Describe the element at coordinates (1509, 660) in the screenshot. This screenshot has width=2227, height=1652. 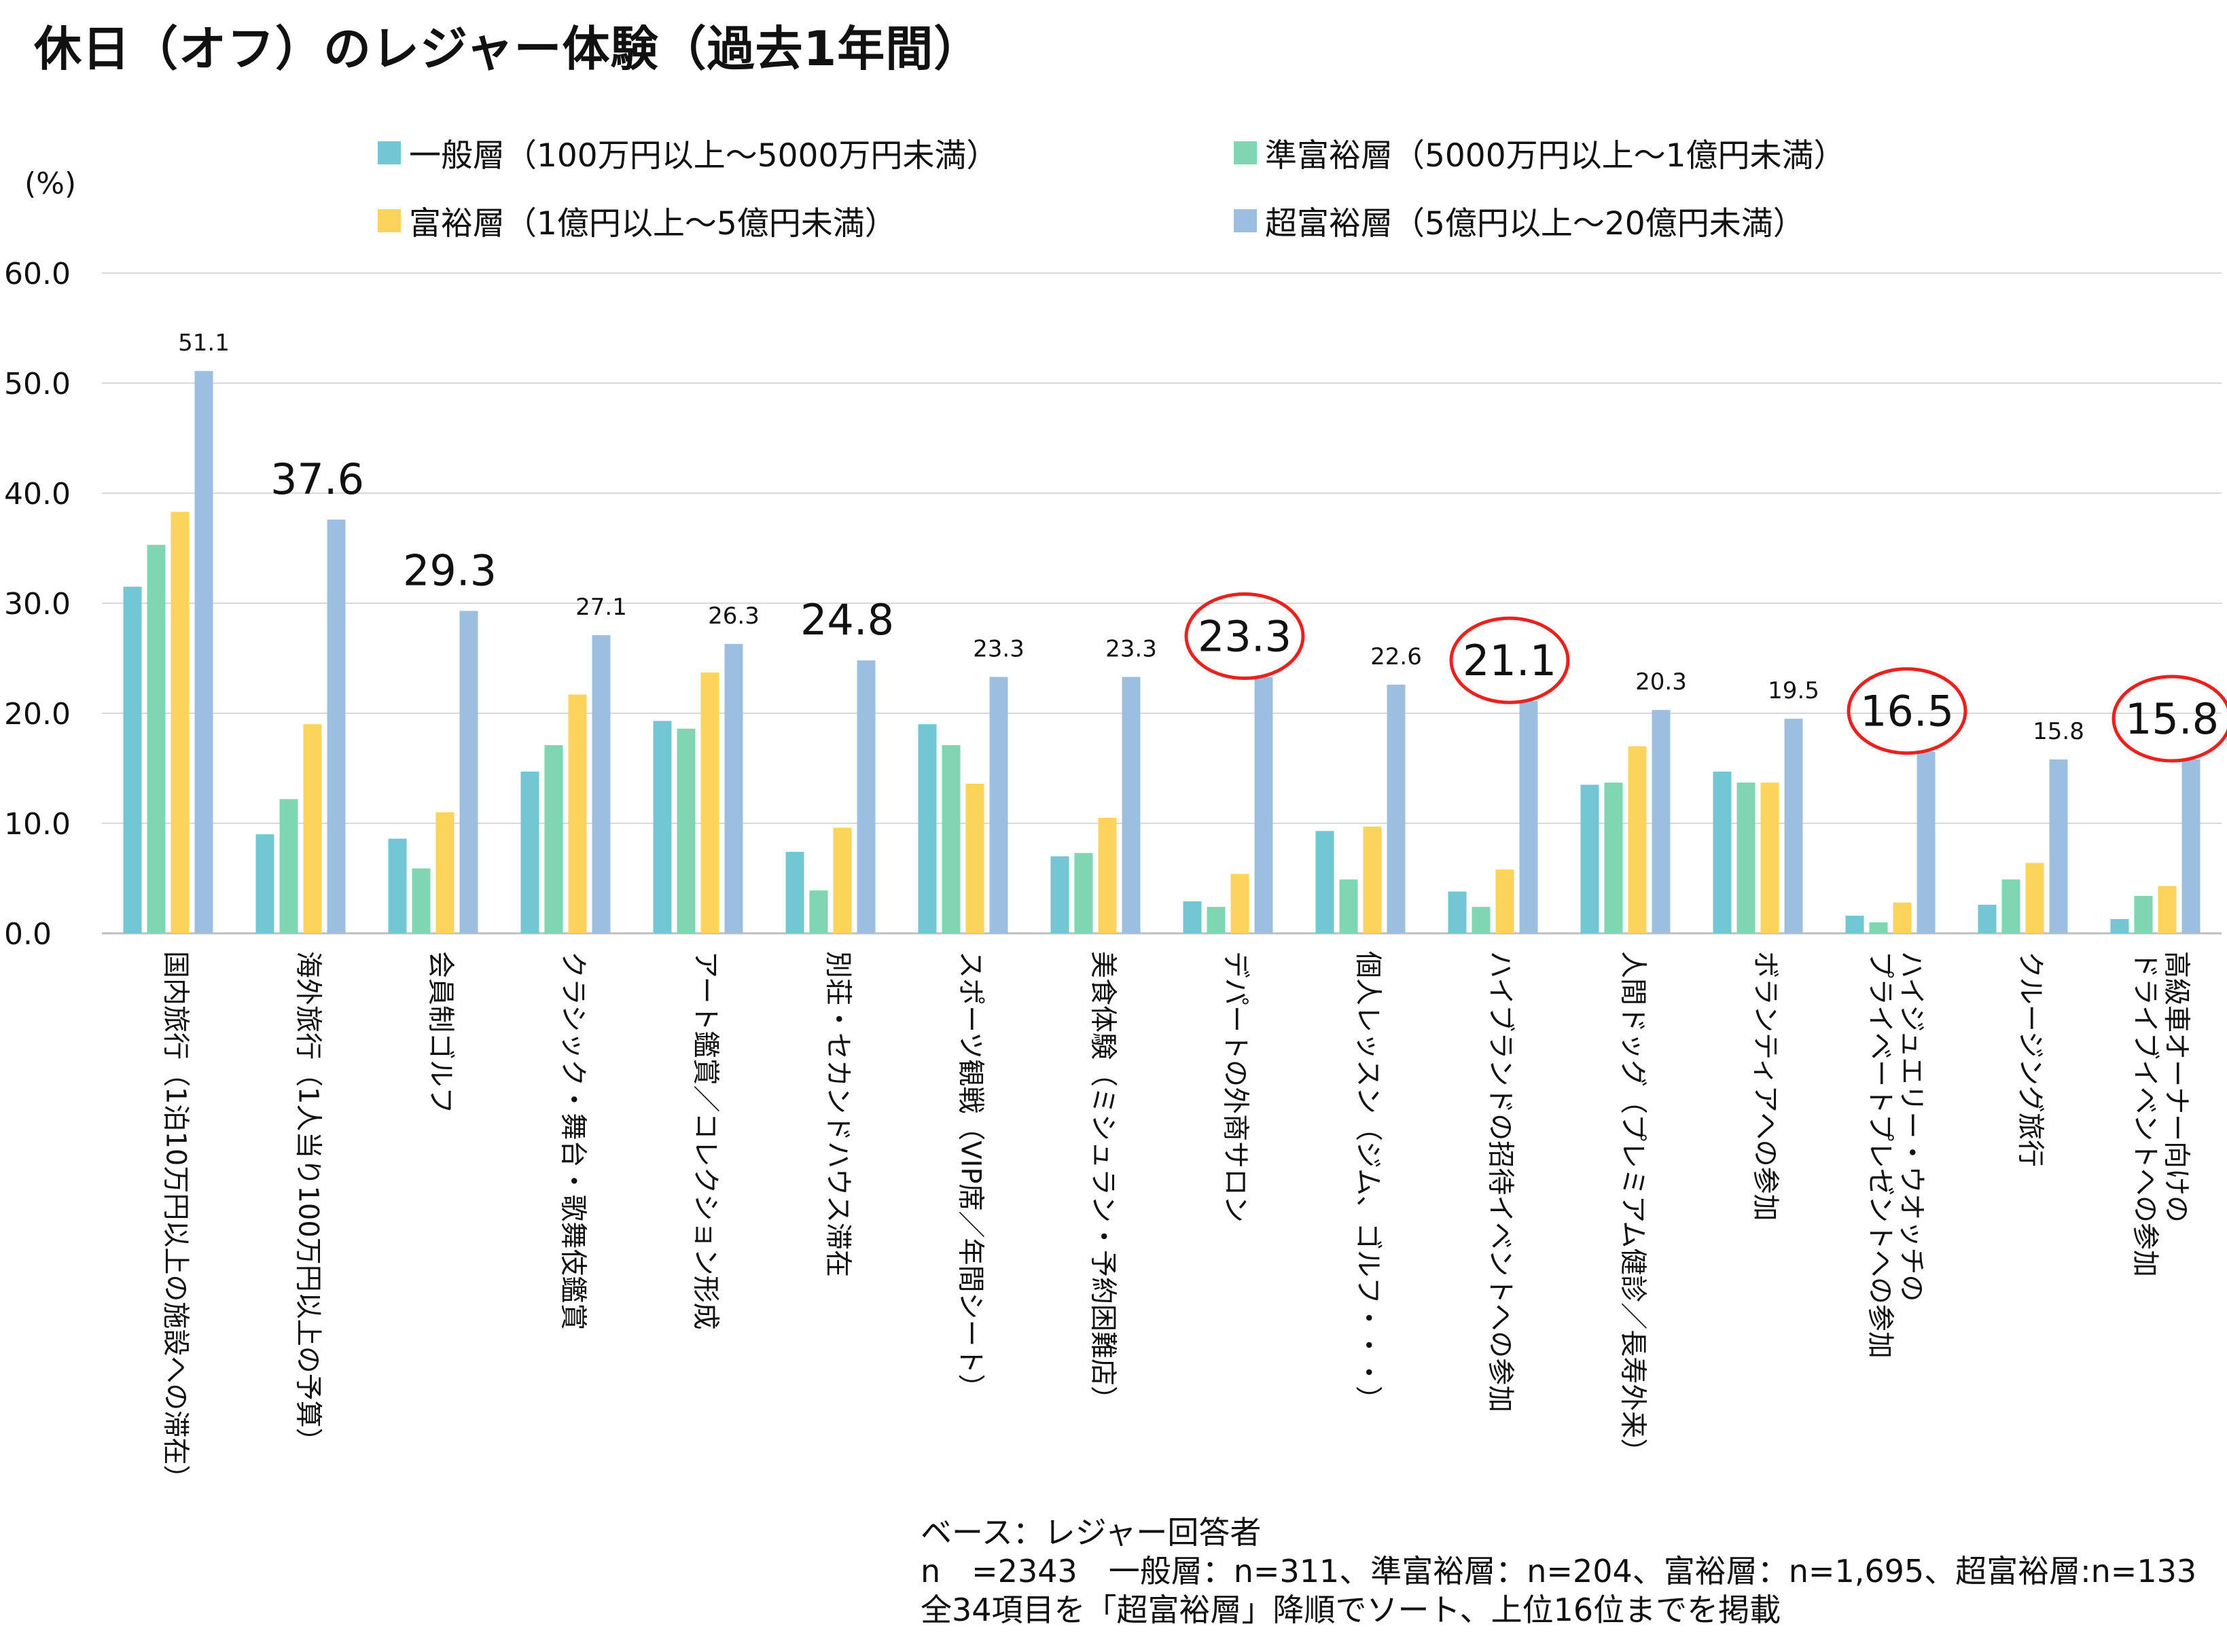
I see `data-label: 21.1` at that location.